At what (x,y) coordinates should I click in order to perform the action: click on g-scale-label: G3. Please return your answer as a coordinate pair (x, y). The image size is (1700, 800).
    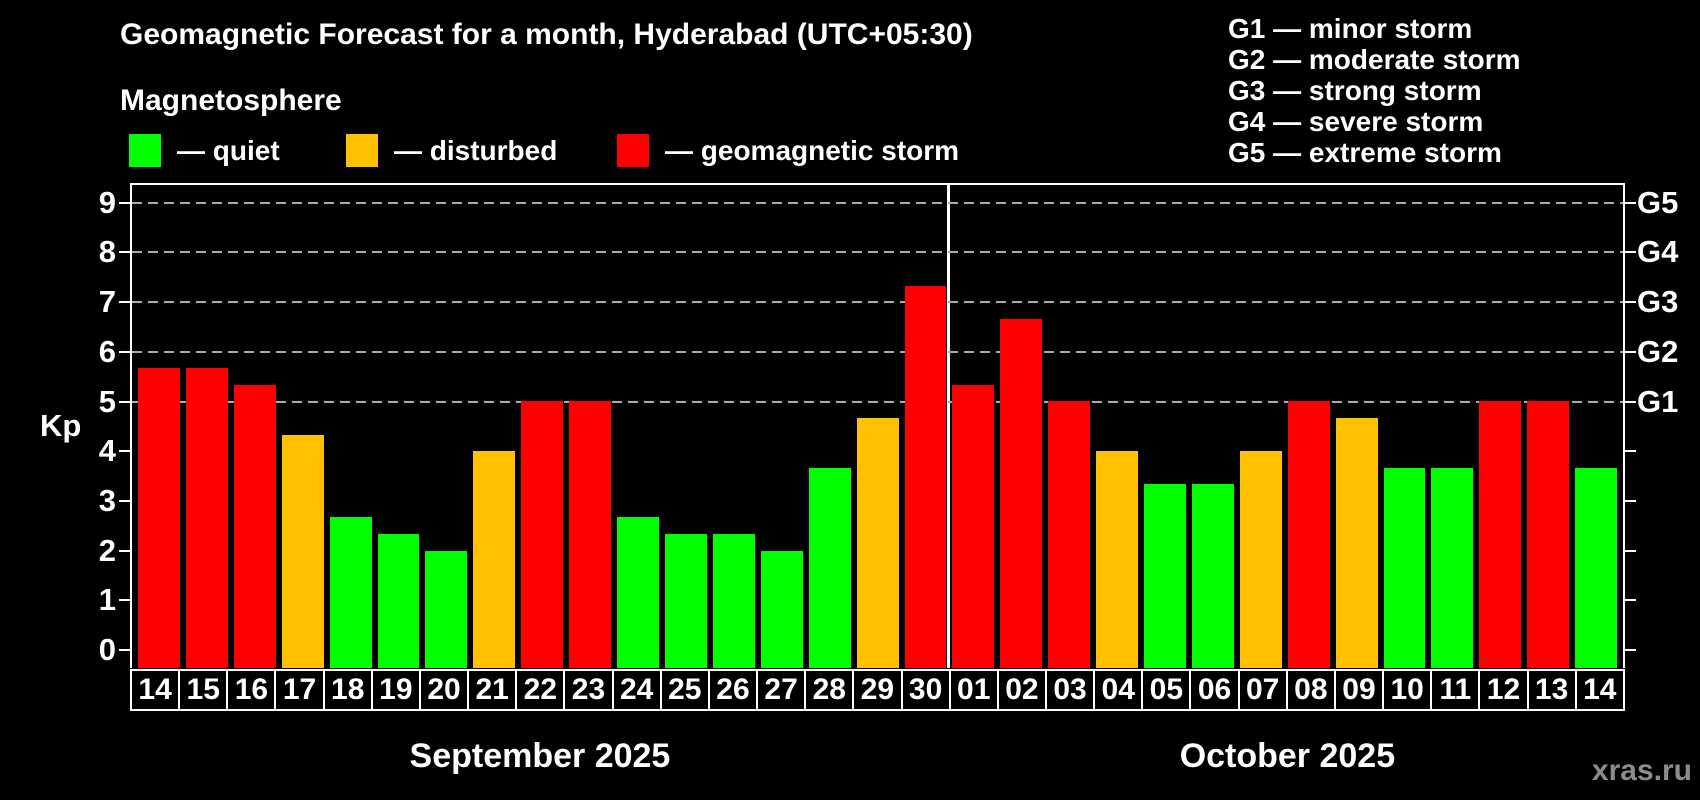
    Looking at the image, I should click on (1658, 302).